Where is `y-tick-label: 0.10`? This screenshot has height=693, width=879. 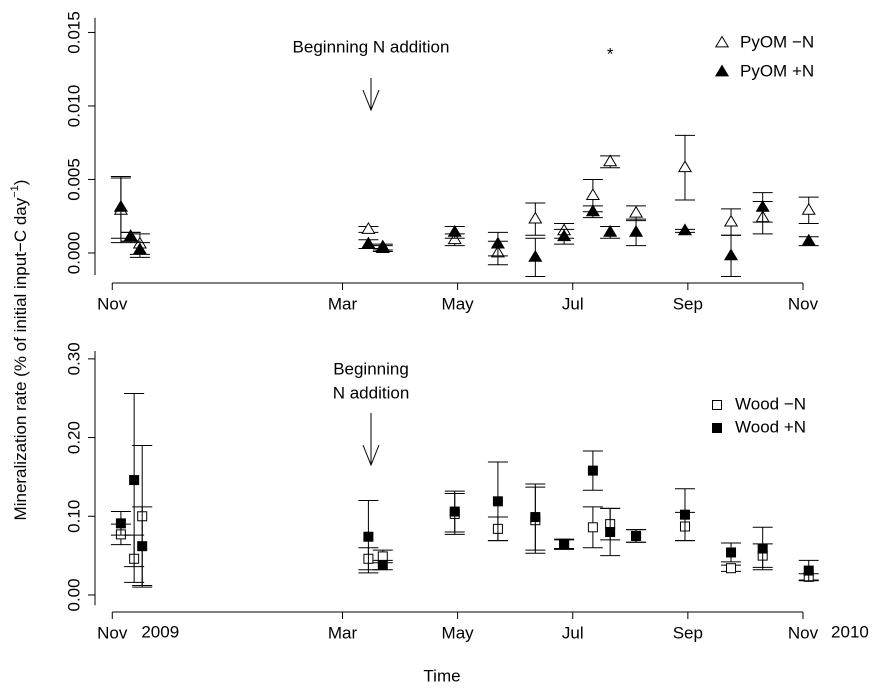 y-tick-label: 0.10 is located at coordinates (73, 516).